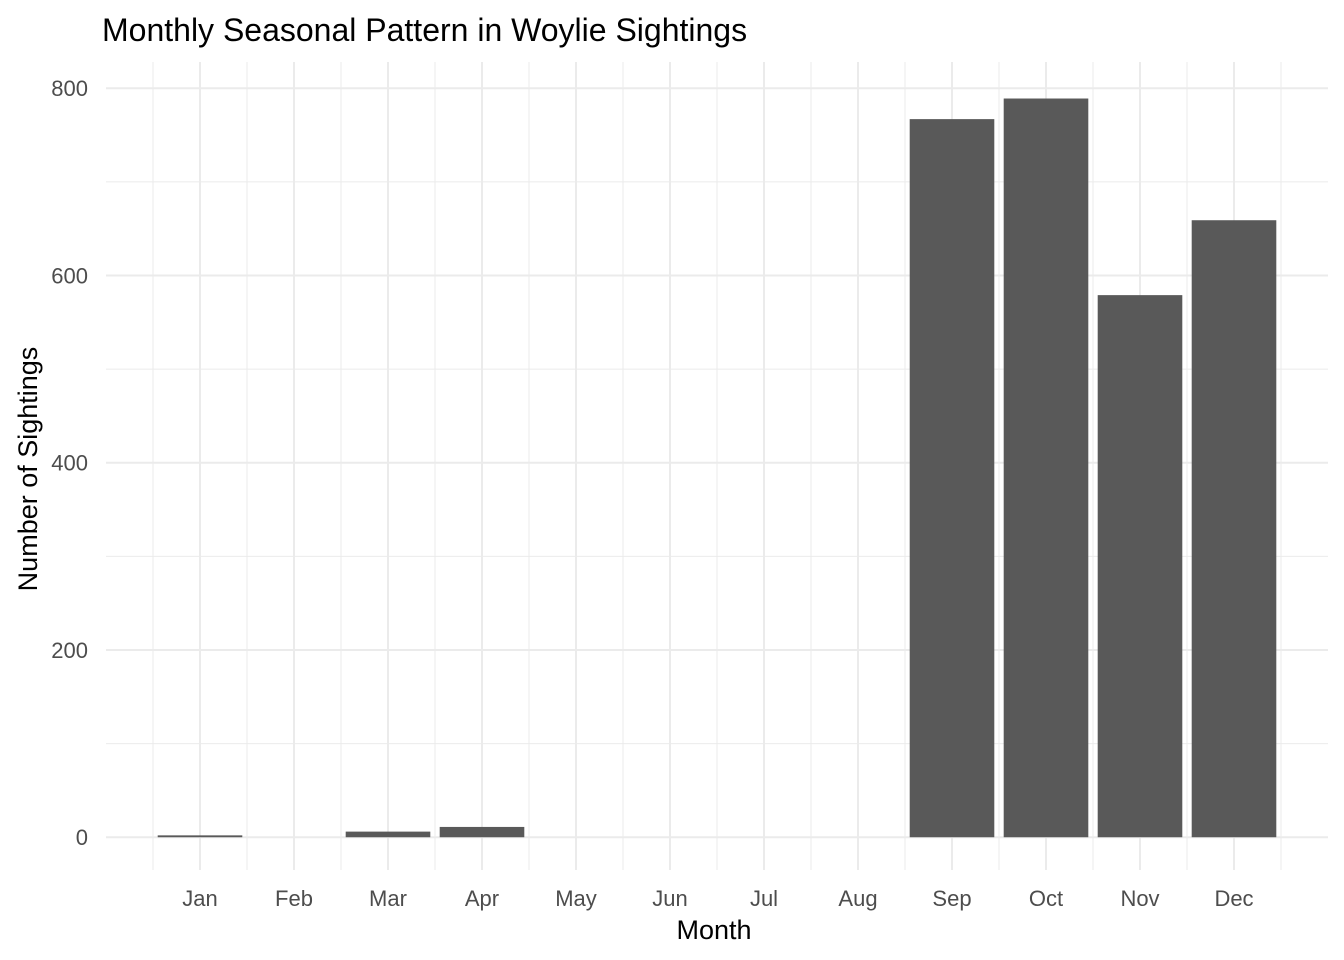  I want to click on x-tick-label: Jun, so click(669, 898).